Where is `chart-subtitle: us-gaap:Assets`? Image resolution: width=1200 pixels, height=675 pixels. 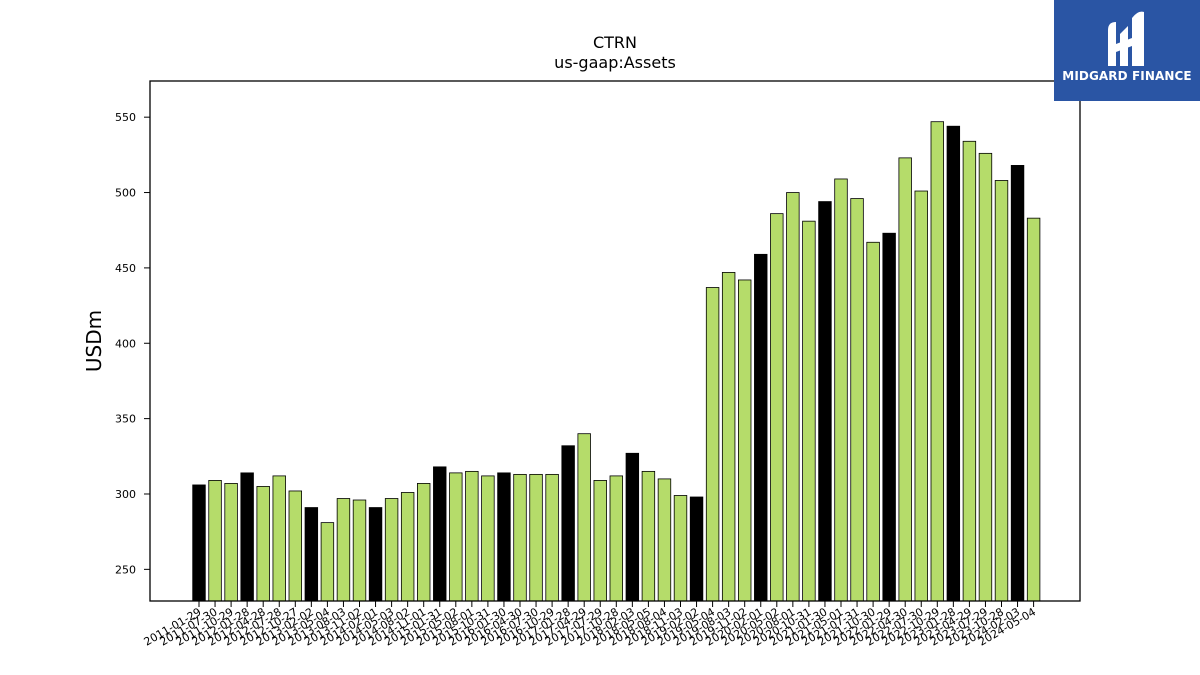
chart-subtitle: us-gaap:Assets is located at coordinates (615, 62).